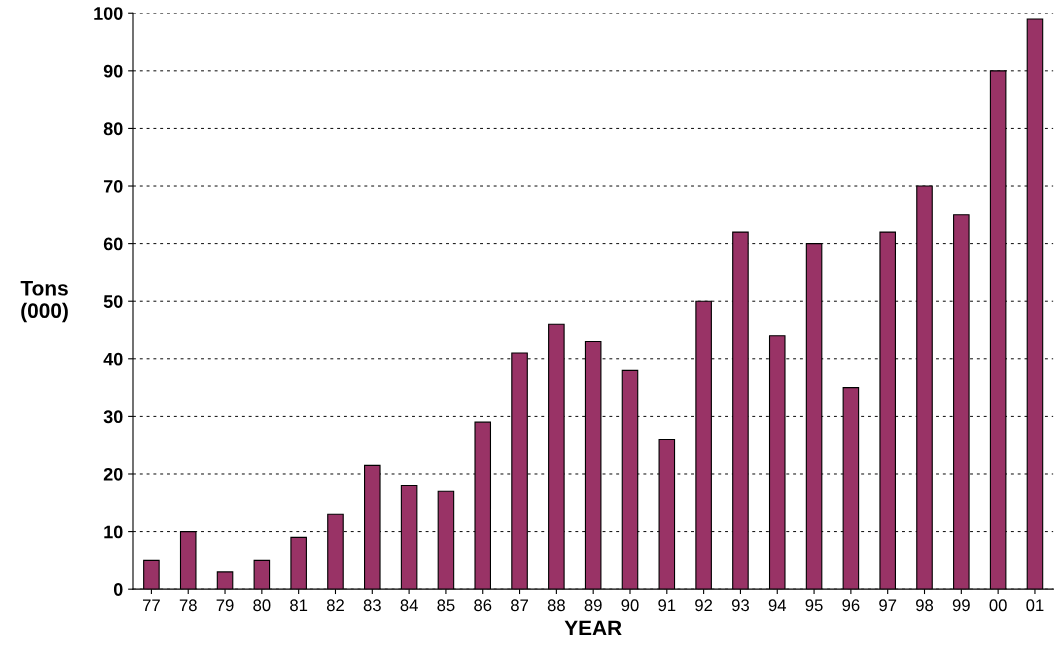  Describe the element at coordinates (113, 244) in the screenshot. I see `y-tick-label: 60` at that location.